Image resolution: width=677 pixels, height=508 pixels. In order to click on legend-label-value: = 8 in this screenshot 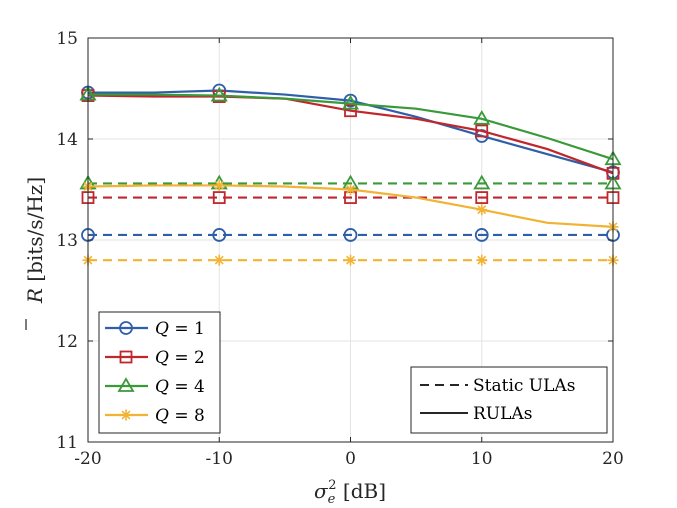, I will do `click(187, 416)`.